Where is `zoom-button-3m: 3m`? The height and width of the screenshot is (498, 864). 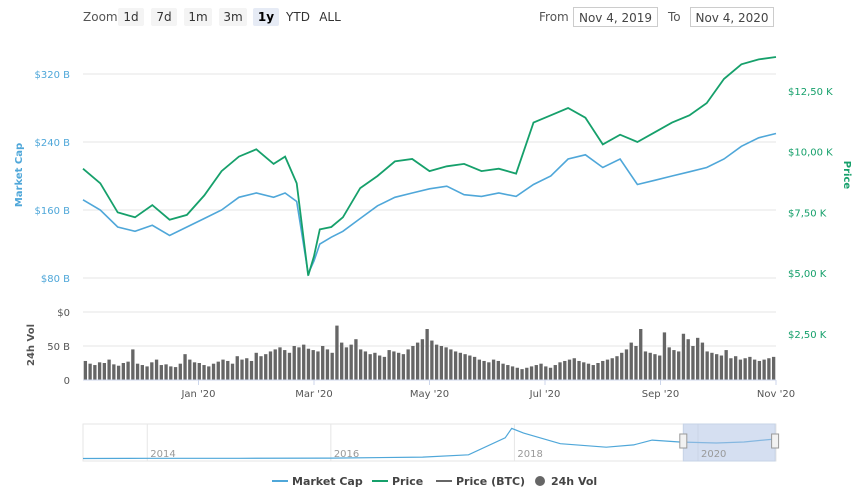
zoom-button-3m: 3m is located at coordinates (233, 17).